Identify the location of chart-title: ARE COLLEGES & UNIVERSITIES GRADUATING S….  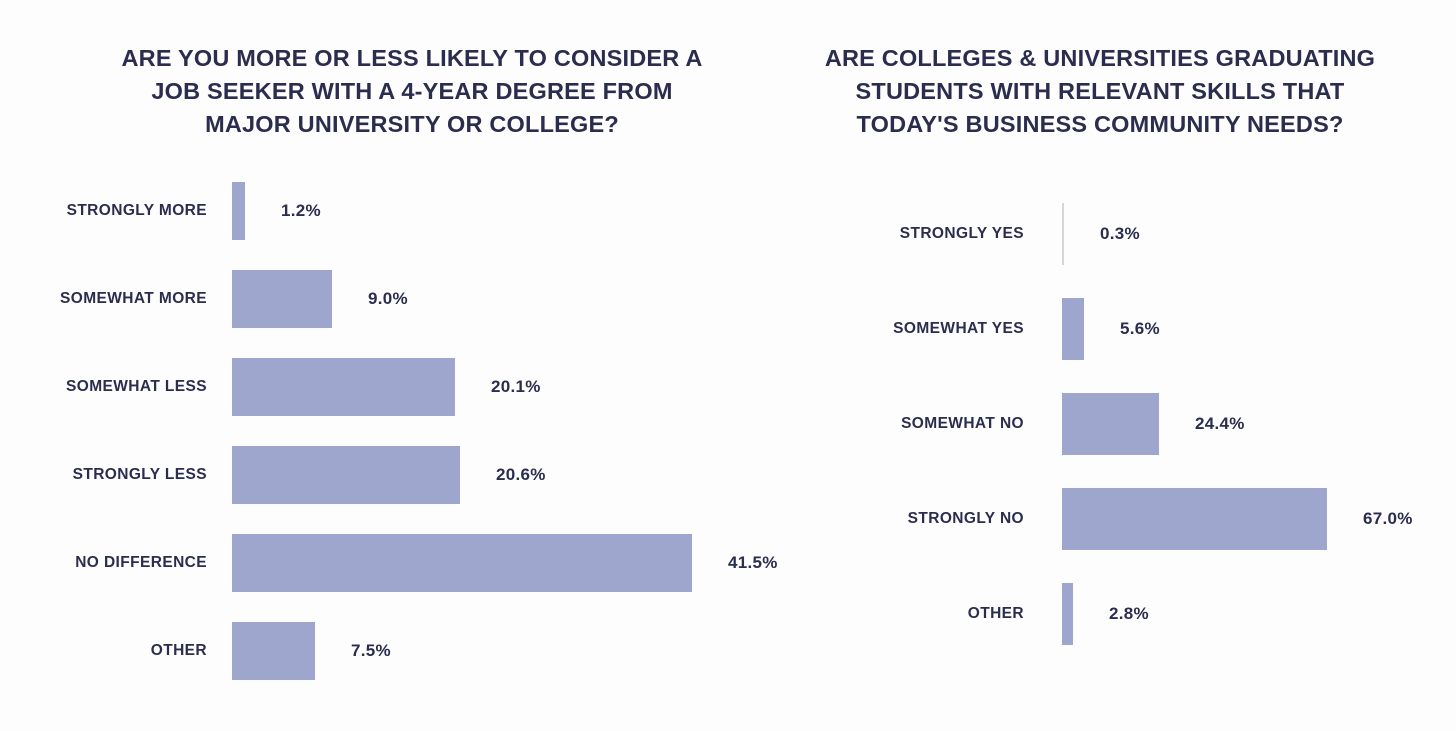
(1100, 91).